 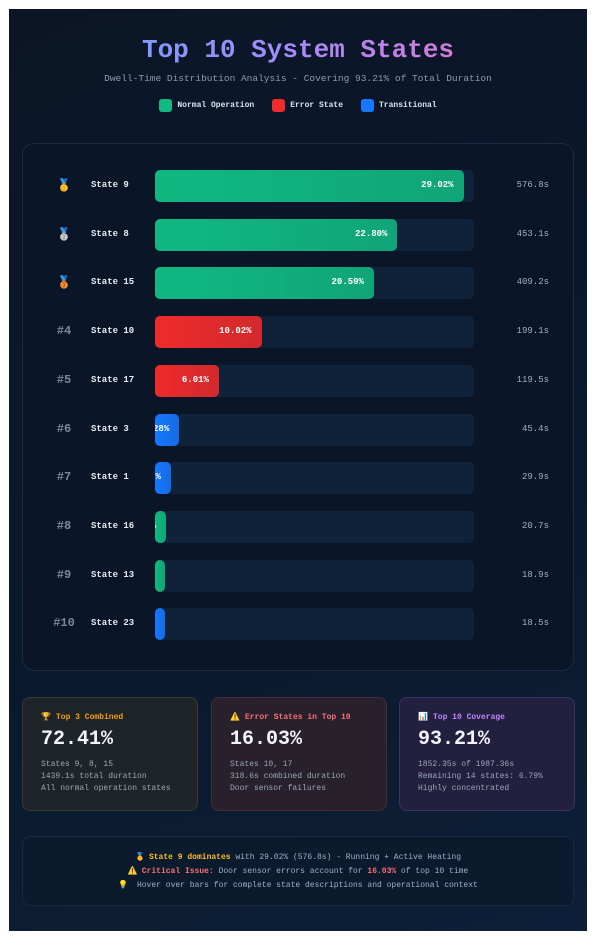 I want to click on row: #10 State 23 0.93% 18.5s, so click(x=298, y=624).